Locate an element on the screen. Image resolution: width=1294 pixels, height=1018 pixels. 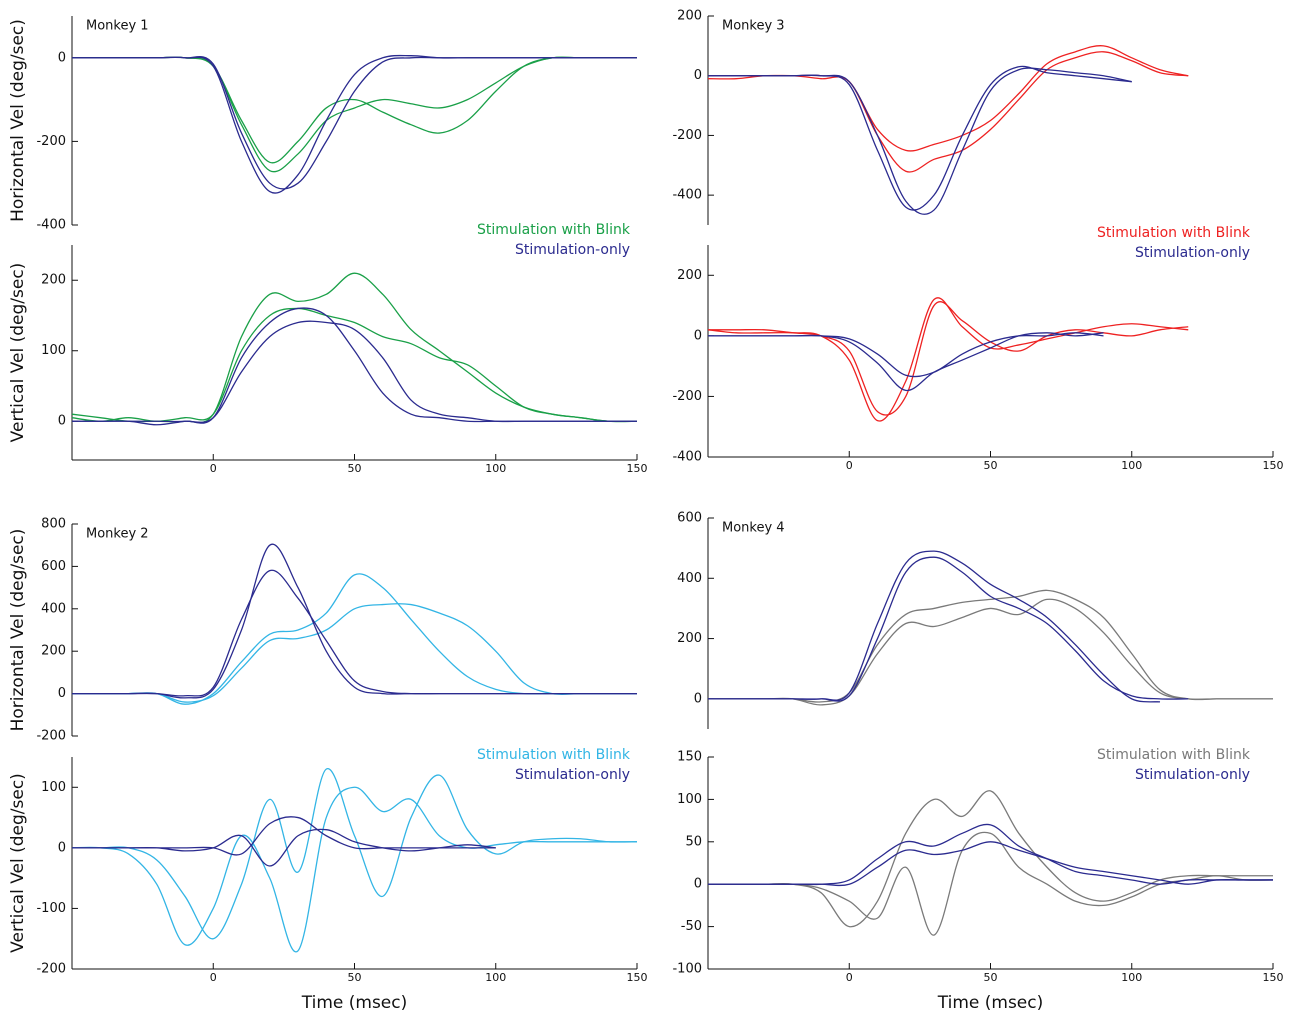
panel-label: Monkey 4 is located at coordinates (753, 528).